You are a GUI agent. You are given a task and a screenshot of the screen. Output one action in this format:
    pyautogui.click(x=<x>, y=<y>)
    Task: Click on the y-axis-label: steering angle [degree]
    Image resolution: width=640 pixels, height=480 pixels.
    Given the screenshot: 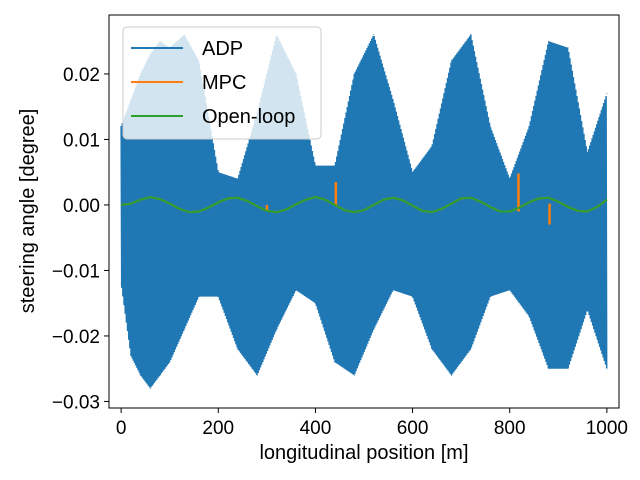 What is the action you would take?
    pyautogui.click(x=28, y=211)
    